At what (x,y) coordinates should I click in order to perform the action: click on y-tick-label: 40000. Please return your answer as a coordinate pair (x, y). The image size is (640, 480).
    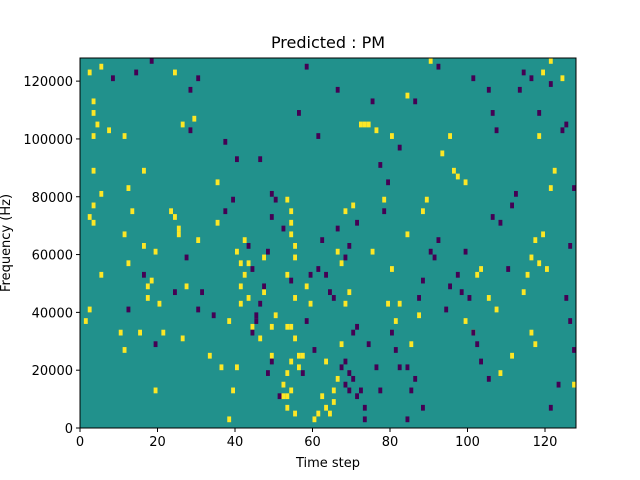
    Looking at the image, I should click on (52, 313).